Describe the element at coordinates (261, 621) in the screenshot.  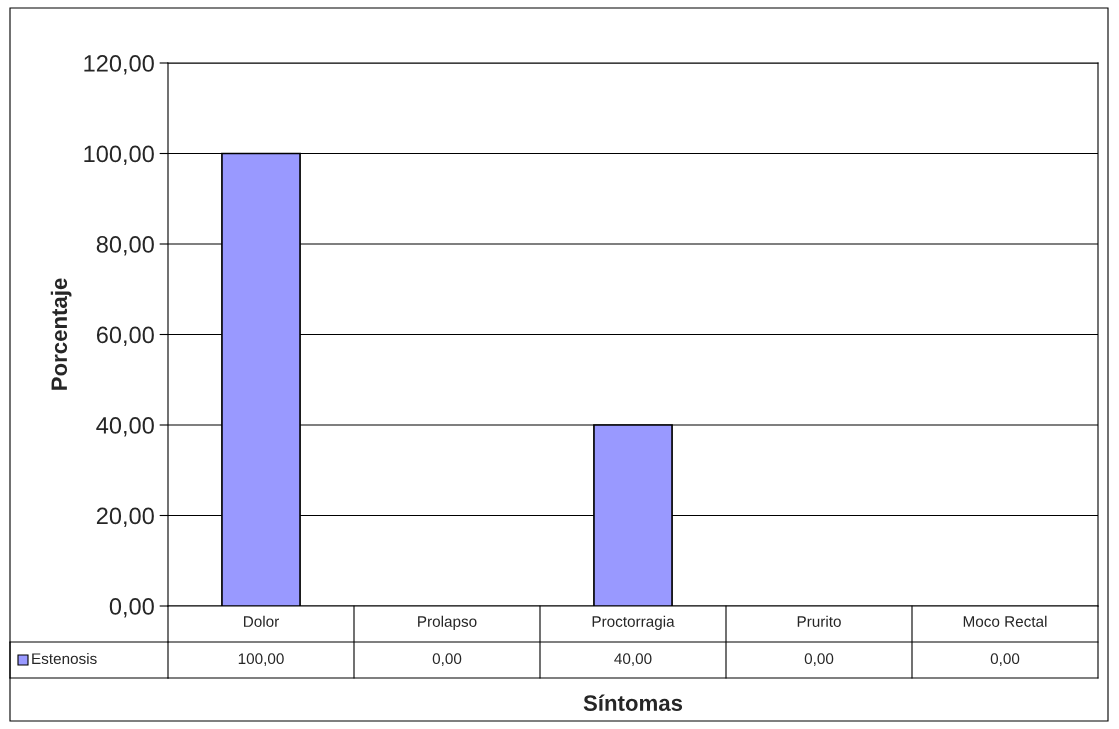
I see `x-tick-label: Dolor` at that location.